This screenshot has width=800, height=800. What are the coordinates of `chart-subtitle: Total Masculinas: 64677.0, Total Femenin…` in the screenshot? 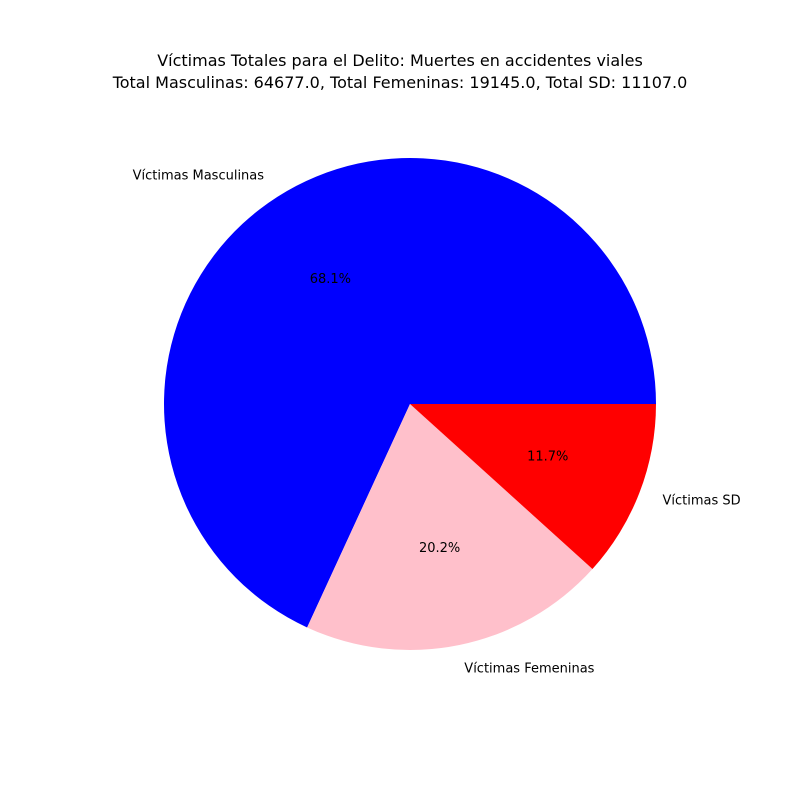 It's located at (400, 82).